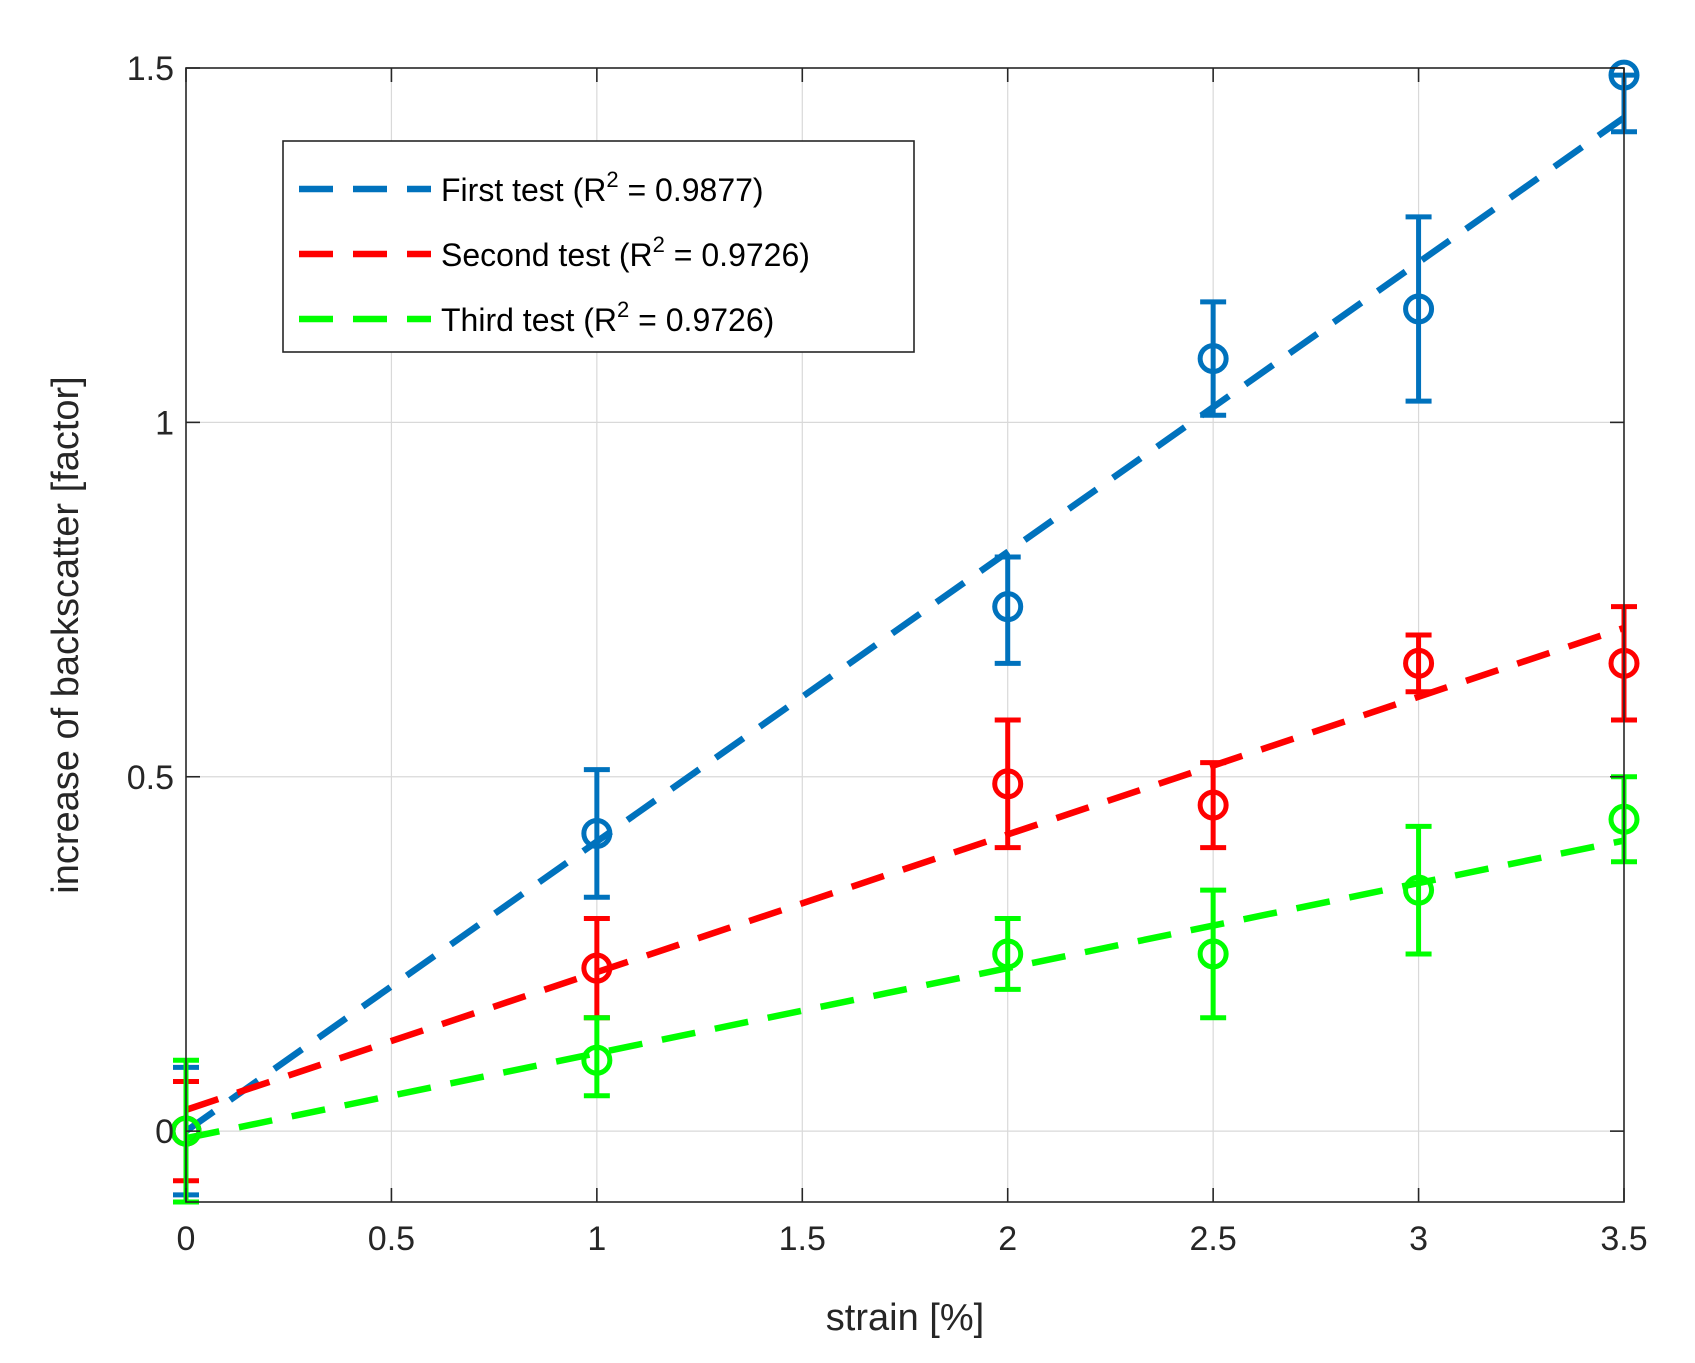 The image size is (1695, 1363). I want to click on x-tick-label: 1, so click(596, 1239).